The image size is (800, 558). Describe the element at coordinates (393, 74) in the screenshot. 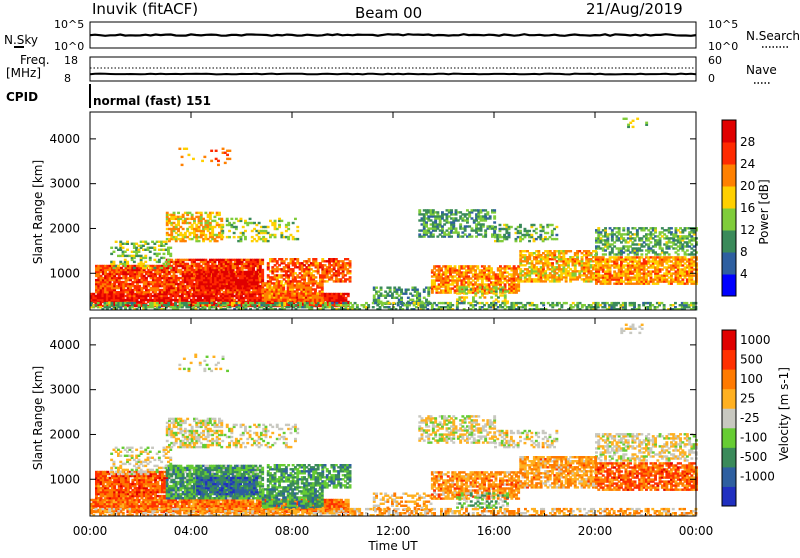

I see `freq-trace` at that location.